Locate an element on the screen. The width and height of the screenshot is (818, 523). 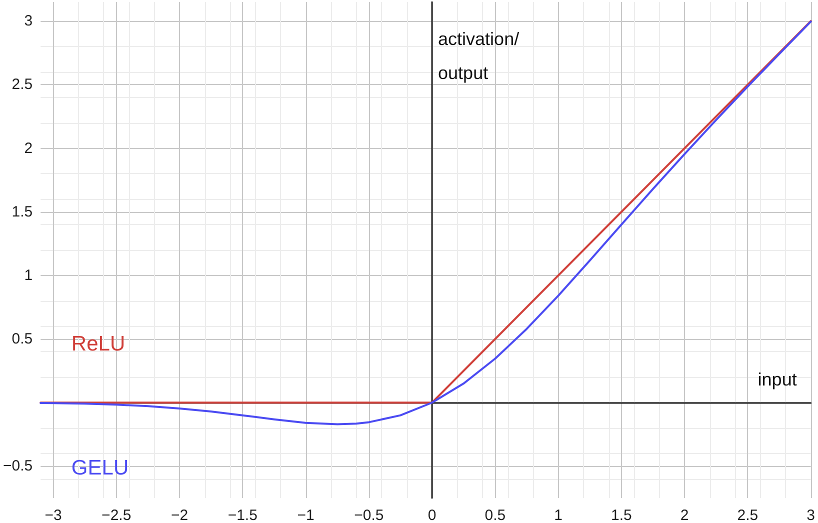
y-tick-label: 2 is located at coordinates (28, 148).